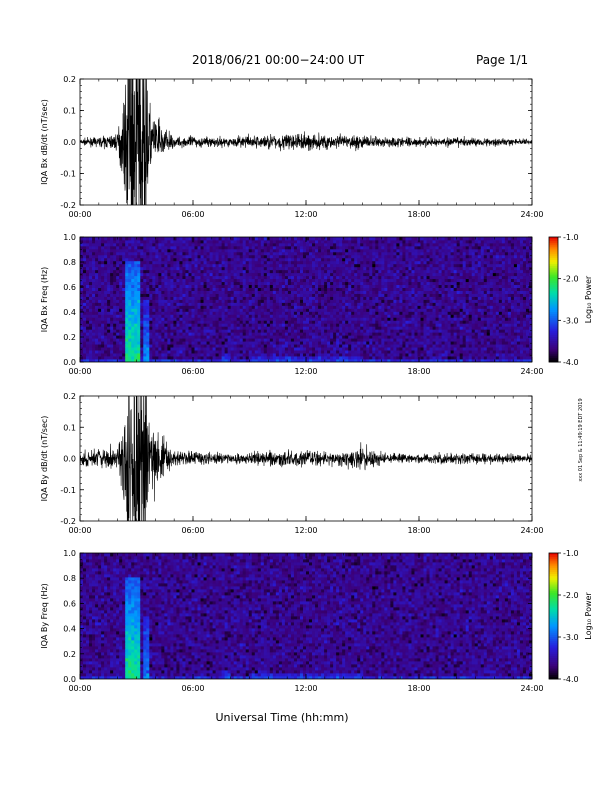  Describe the element at coordinates (44, 300) in the screenshot. I see `y-axis-label: IQA Bx Freq (Hz)` at that location.